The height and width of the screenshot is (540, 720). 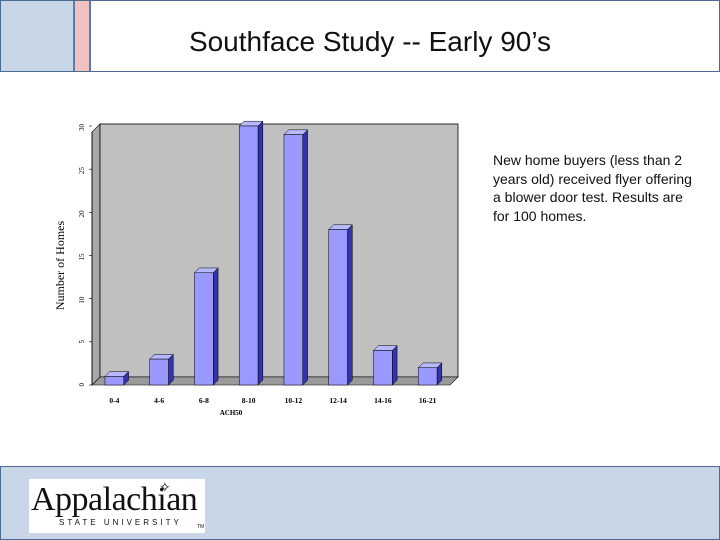 I want to click on y-tick-label: 20, so click(x=82, y=214).